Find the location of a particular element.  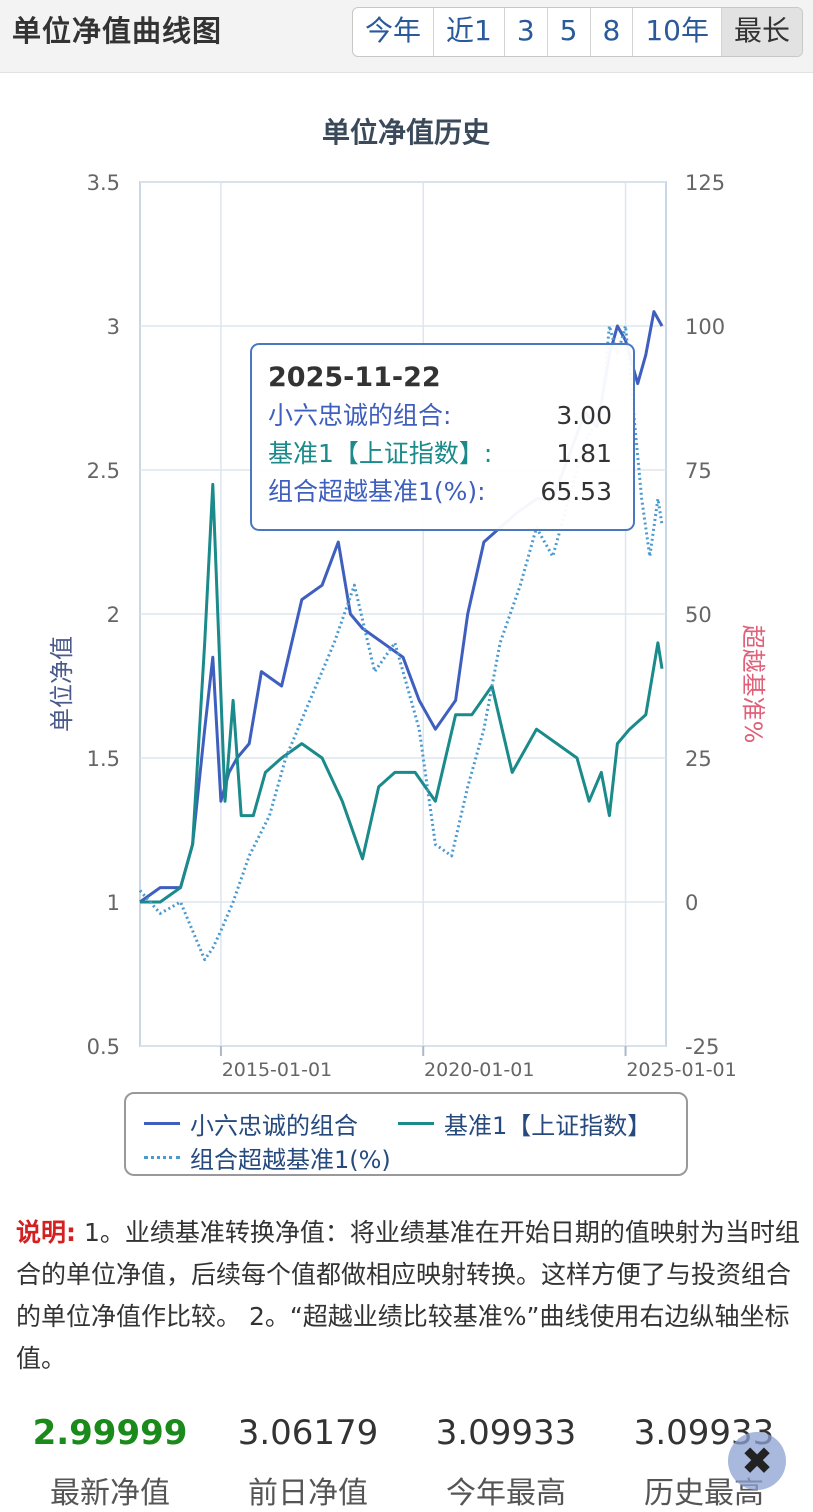

y2-tick-label: 75 is located at coordinates (698, 471).